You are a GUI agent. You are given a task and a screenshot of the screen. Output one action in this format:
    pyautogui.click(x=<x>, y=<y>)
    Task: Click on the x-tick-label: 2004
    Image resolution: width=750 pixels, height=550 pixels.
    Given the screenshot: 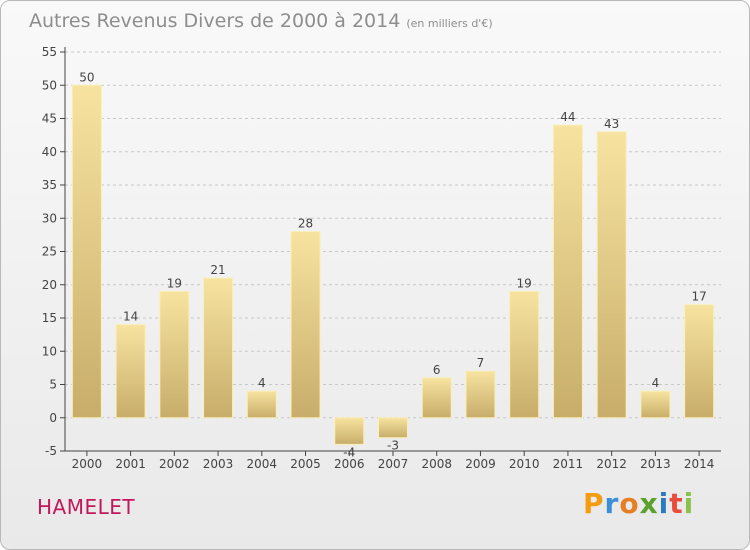 What is the action you would take?
    pyautogui.click(x=262, y=464)
    